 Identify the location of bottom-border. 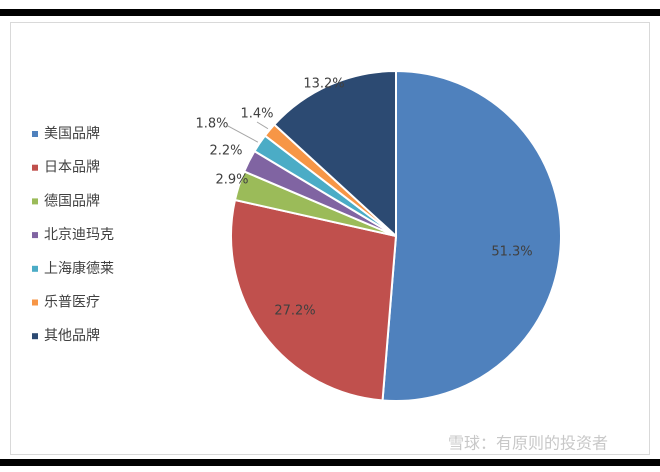
(330, 462).